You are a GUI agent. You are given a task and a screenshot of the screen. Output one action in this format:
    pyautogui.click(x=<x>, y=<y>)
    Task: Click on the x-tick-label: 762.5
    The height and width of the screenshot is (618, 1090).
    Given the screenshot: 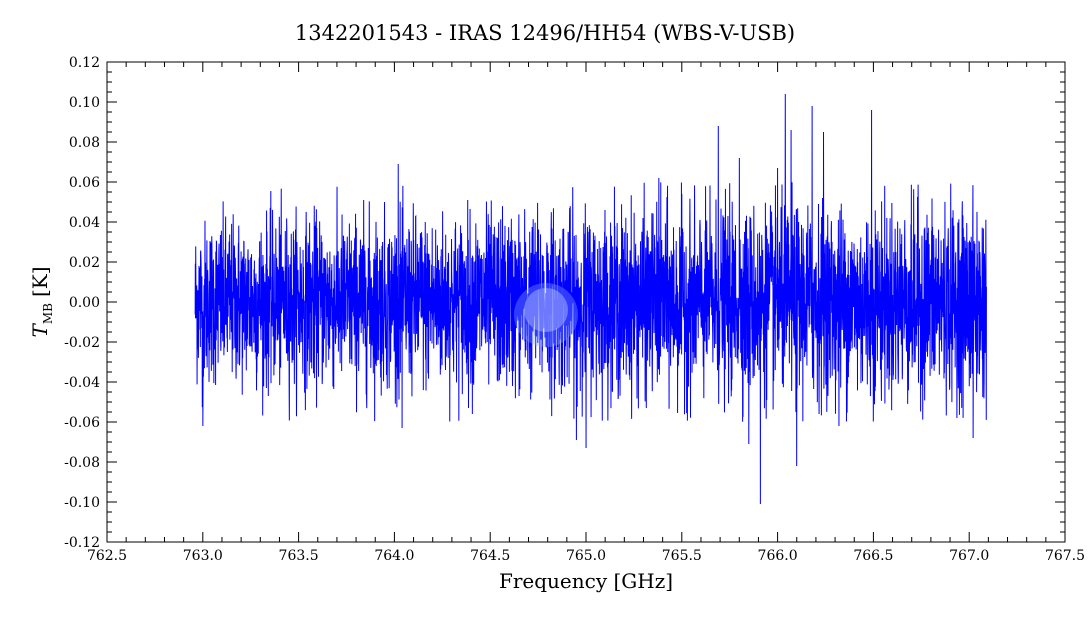 What is the action you would take?
    pyautogui.click(x=107, y=556)
    